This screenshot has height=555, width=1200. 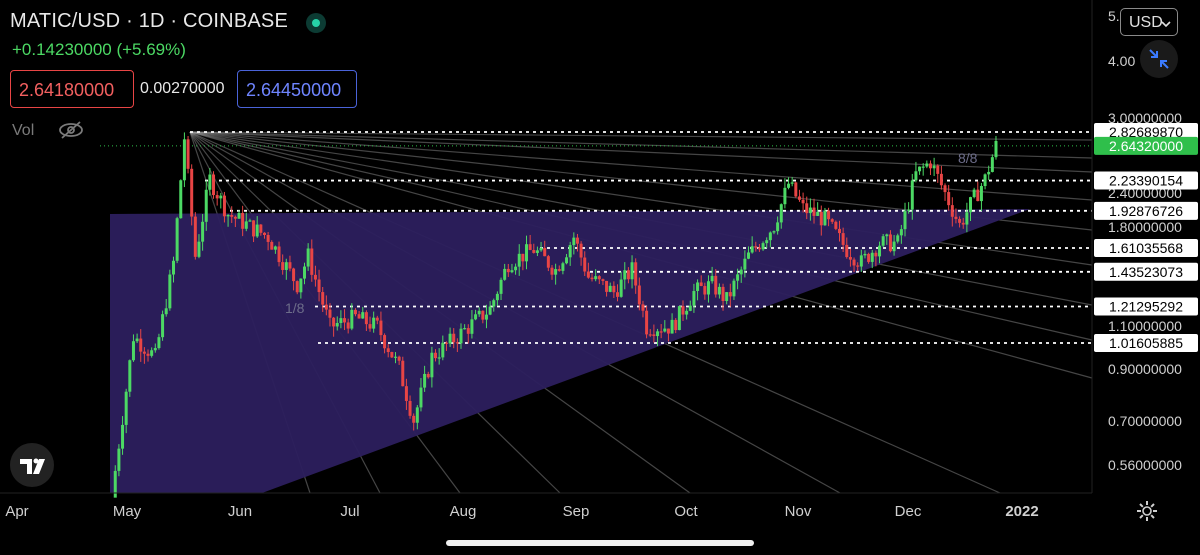 I want to click on symbol-title: MATIC/USD · 1D · COINBASE, so click(x=149, y=21).